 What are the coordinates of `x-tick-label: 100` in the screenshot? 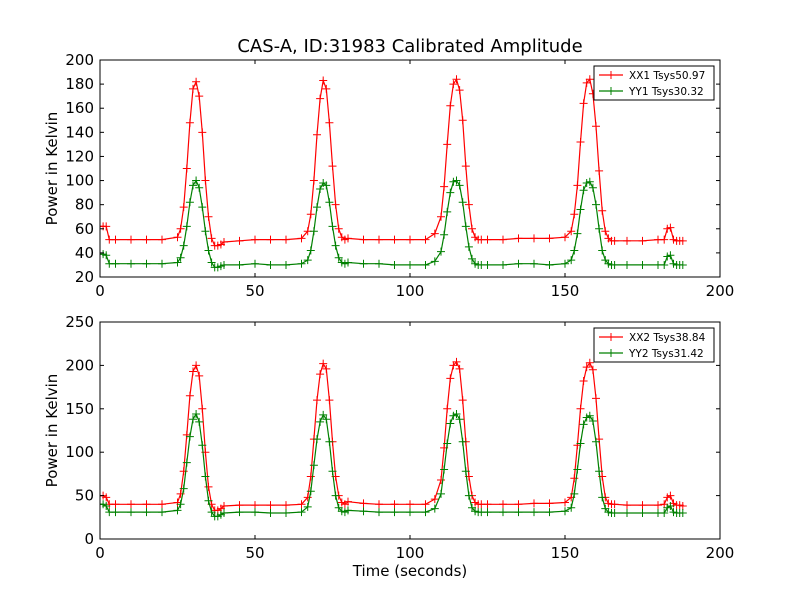 It's located at (410, 553).